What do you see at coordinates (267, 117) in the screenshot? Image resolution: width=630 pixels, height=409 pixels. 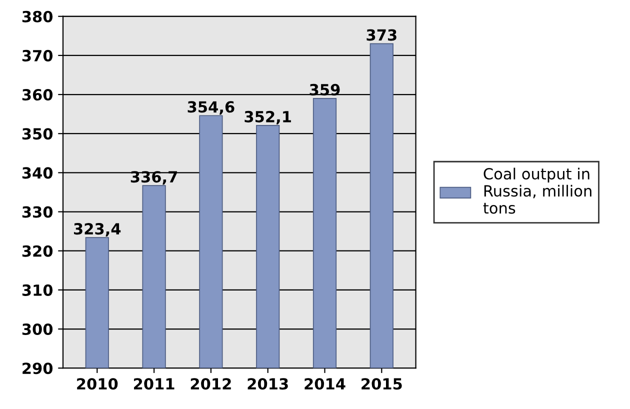 I see `data-label: 352,1` at bounding box center [267, 117].